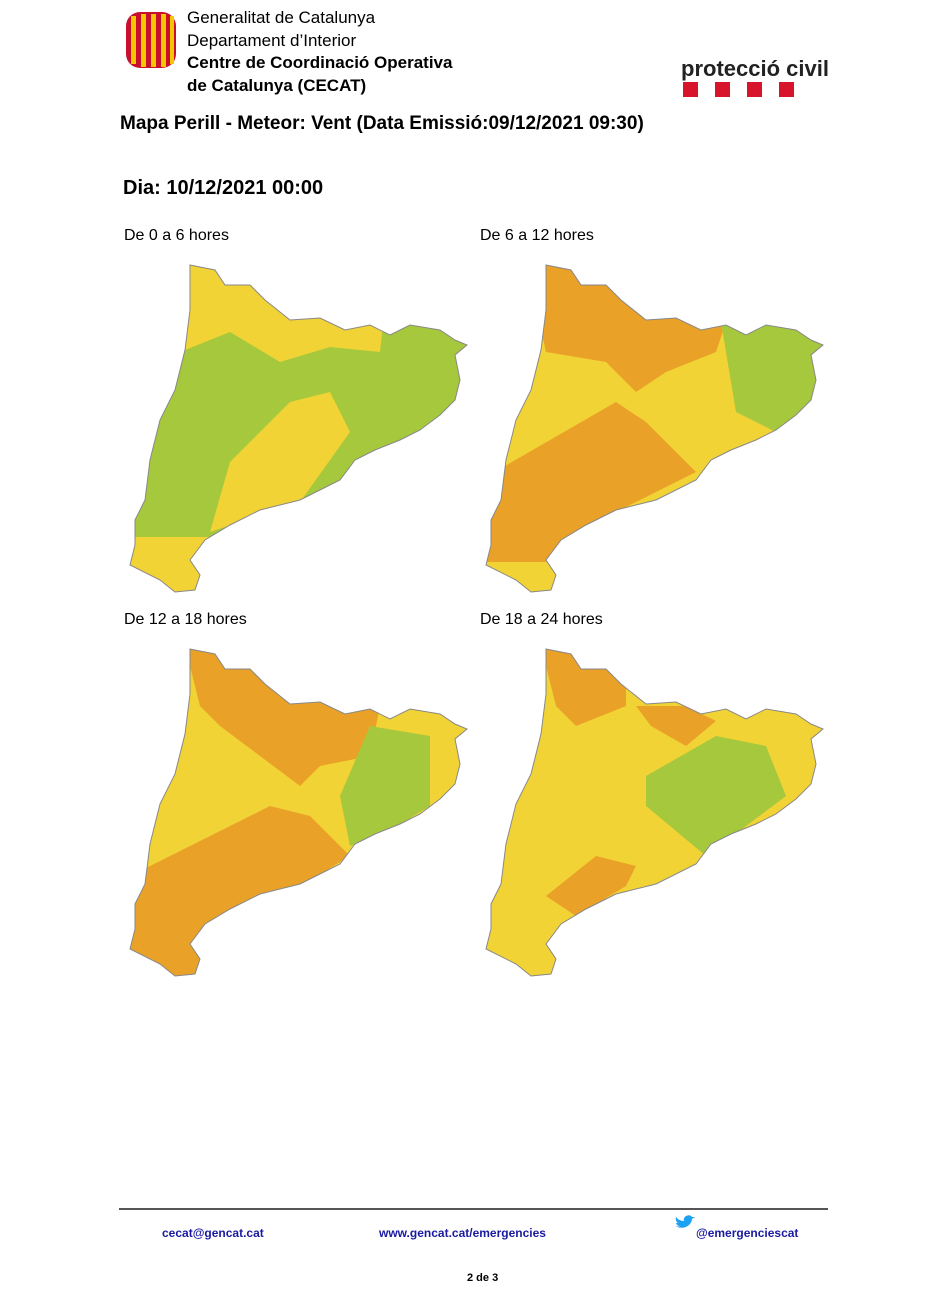  I want to click on footer-twitter: @emergenciescat, so click(747, 1233).